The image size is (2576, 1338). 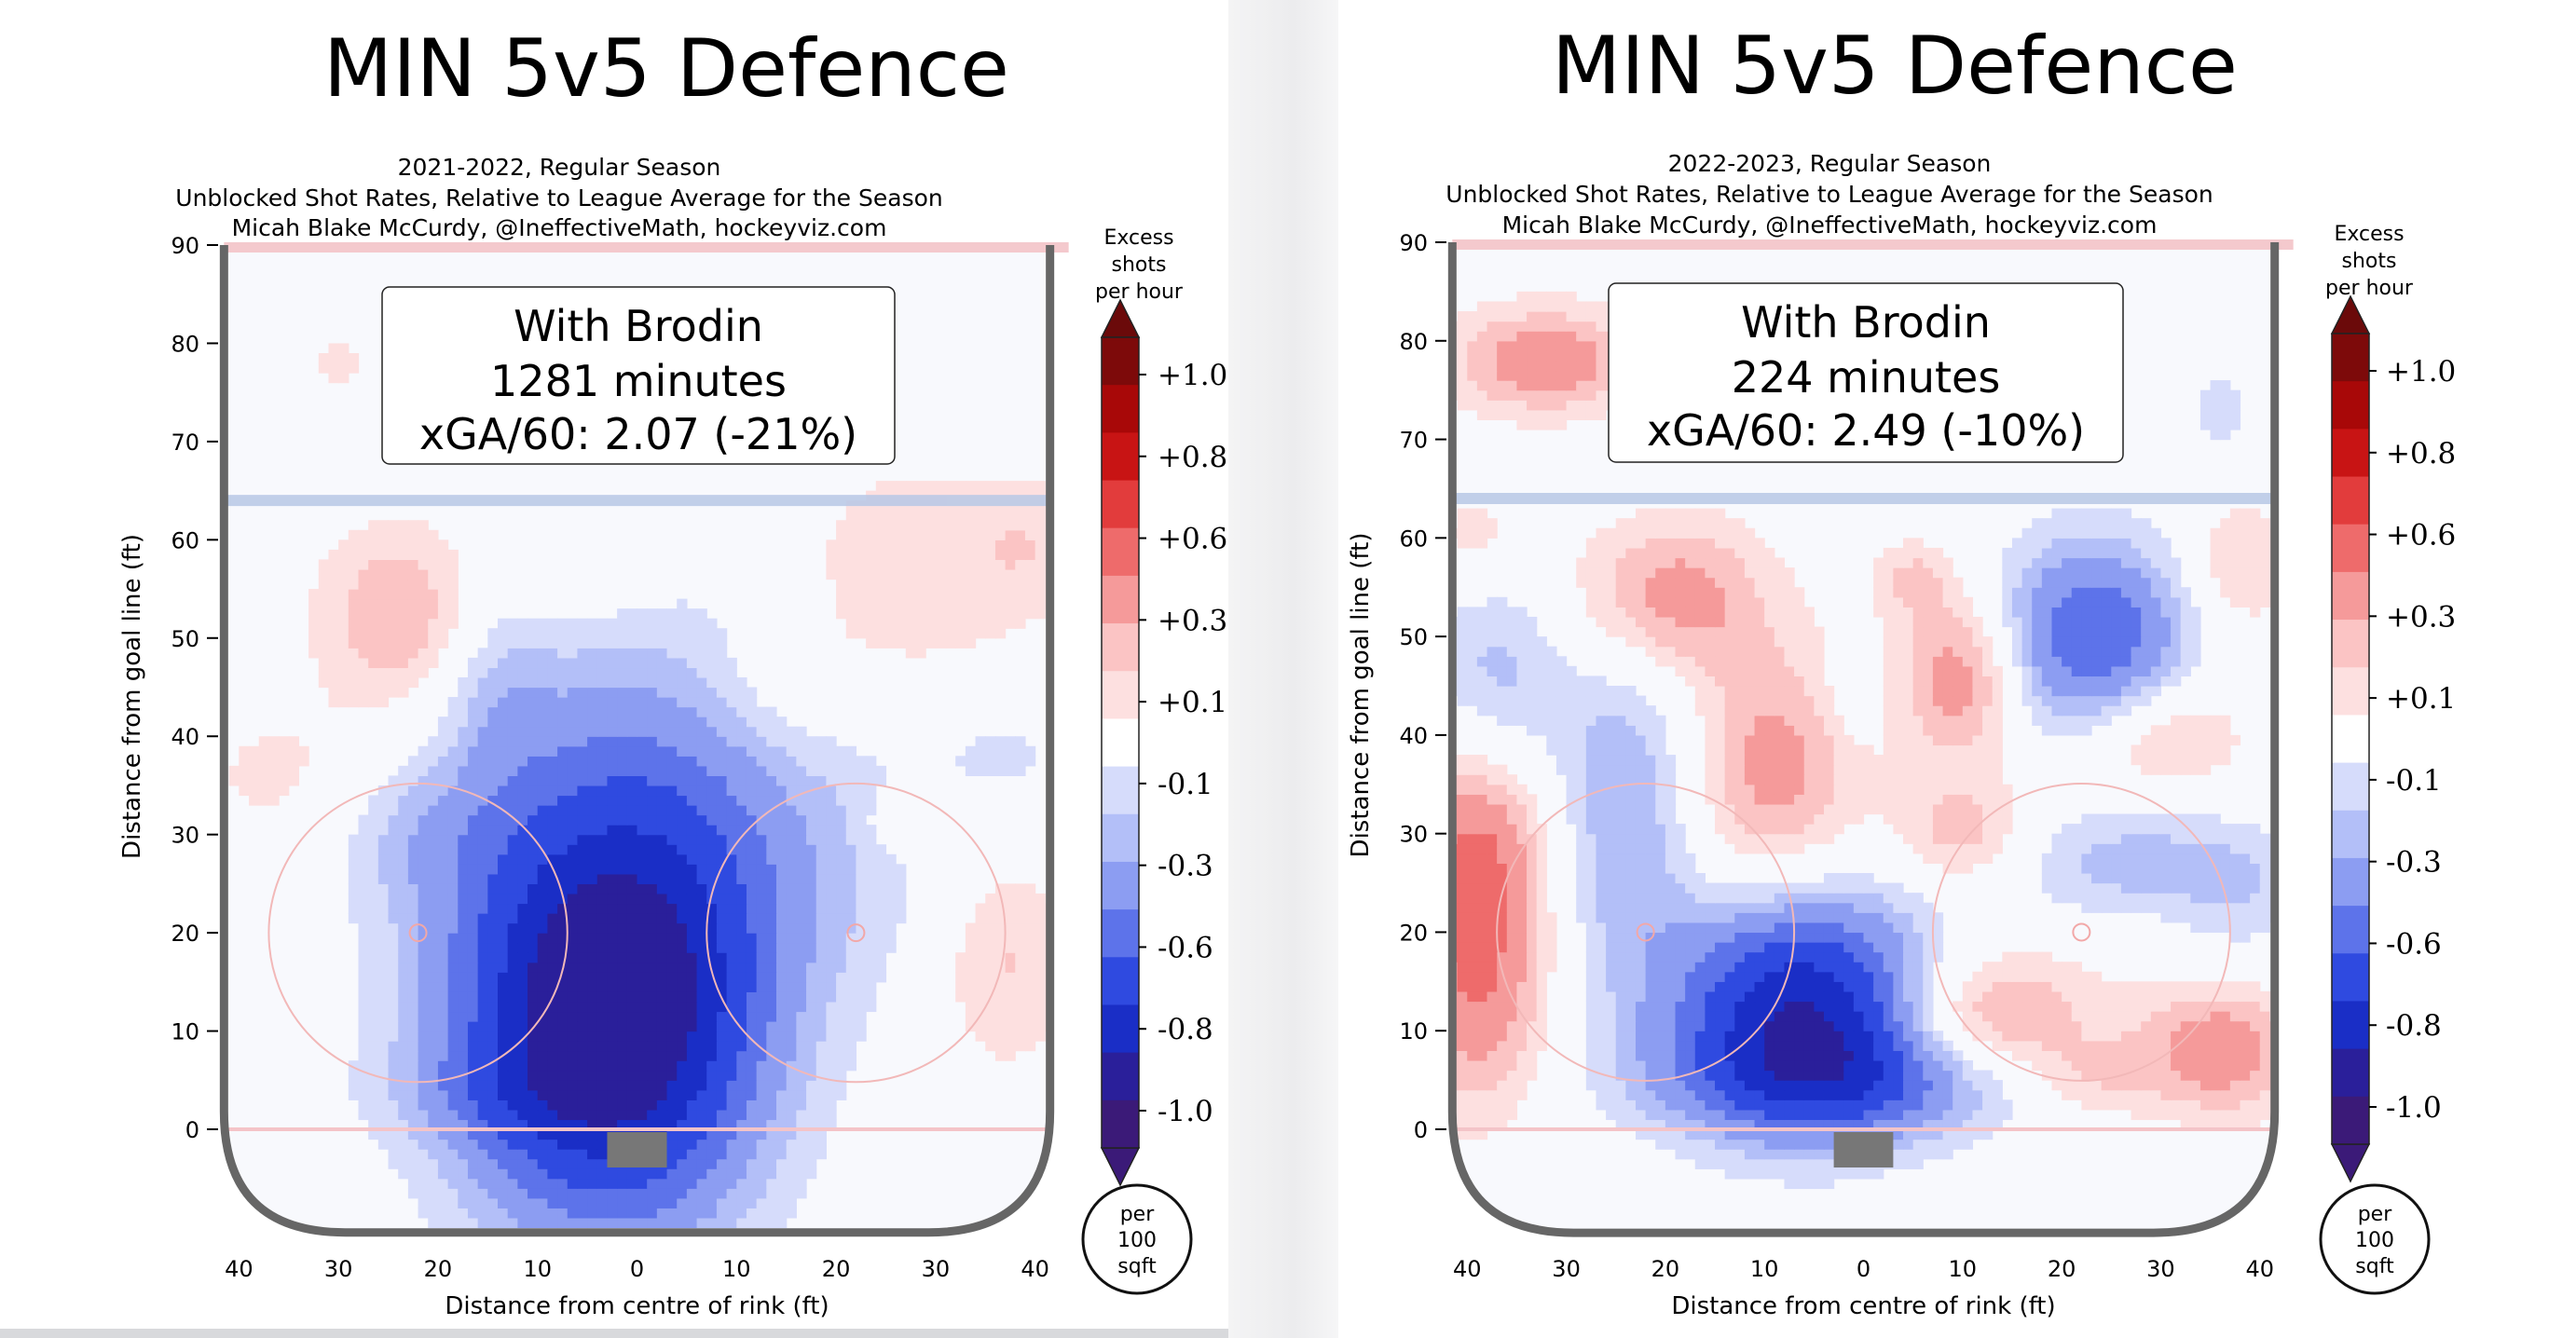 I want to click on x-tick-label: 40, so click(x=239, y=1269).